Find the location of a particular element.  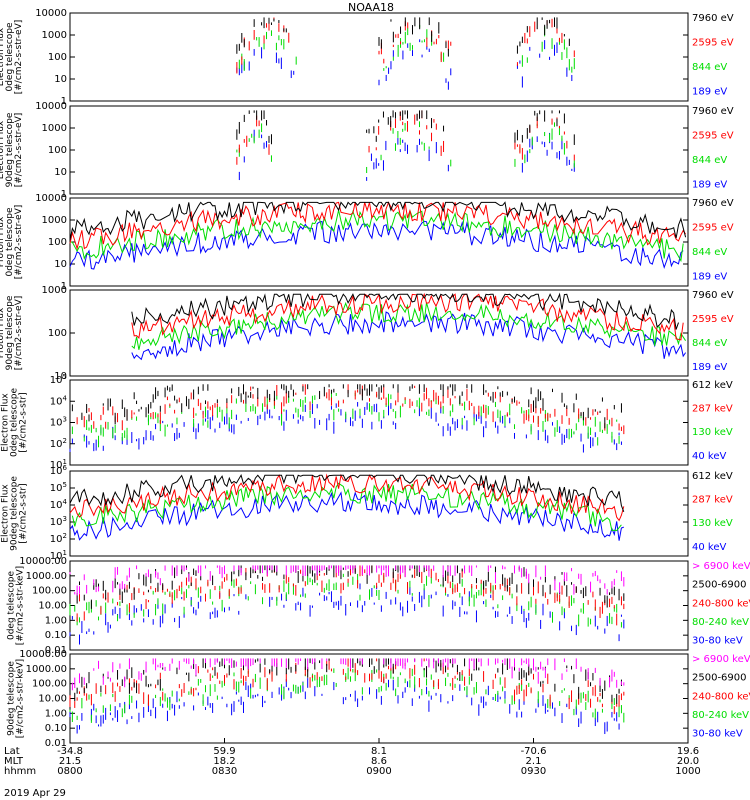

y-tick-label: 0.01 is located at coordinates (56, 743).